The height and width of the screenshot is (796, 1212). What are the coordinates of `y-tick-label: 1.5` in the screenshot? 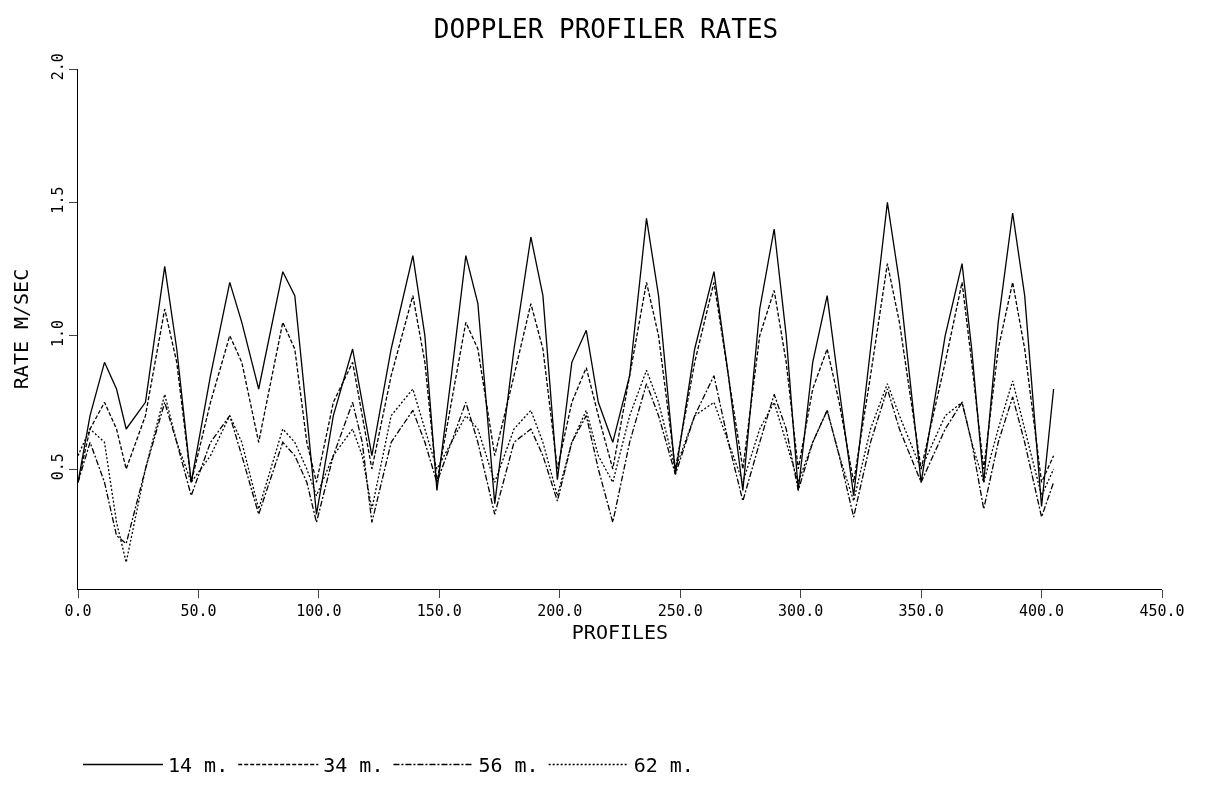 It's located at (58, 200).